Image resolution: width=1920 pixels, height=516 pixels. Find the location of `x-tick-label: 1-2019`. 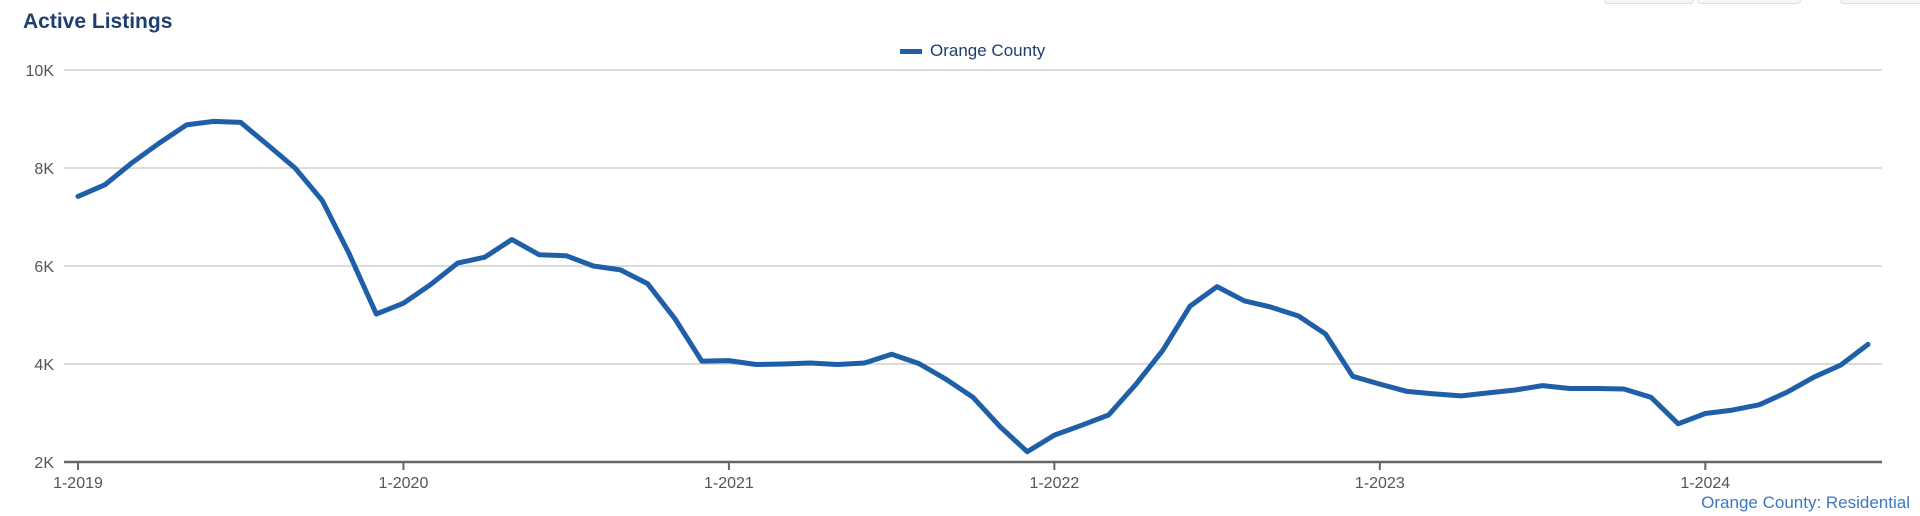

x-tick-label: 1-2019 is located at coordinates (78, 483).